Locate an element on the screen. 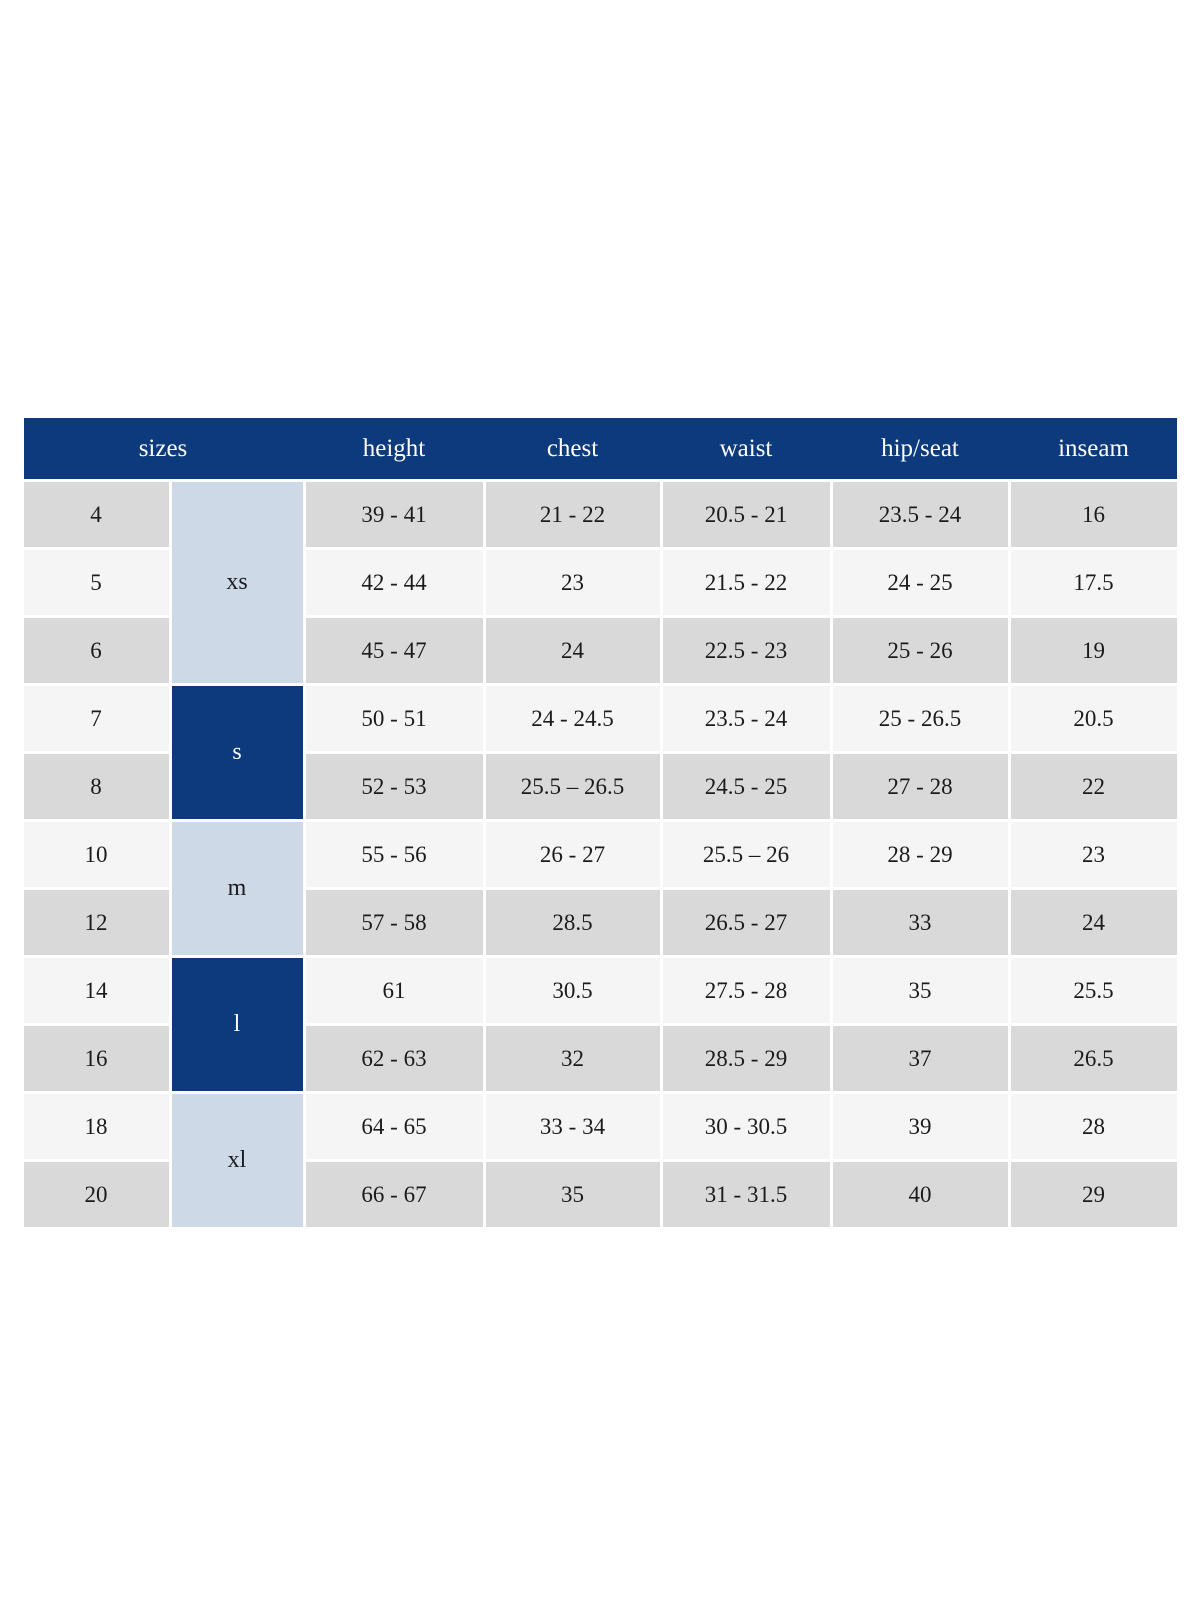  size-group-cell-m: m is located at coordinates (237, 888).